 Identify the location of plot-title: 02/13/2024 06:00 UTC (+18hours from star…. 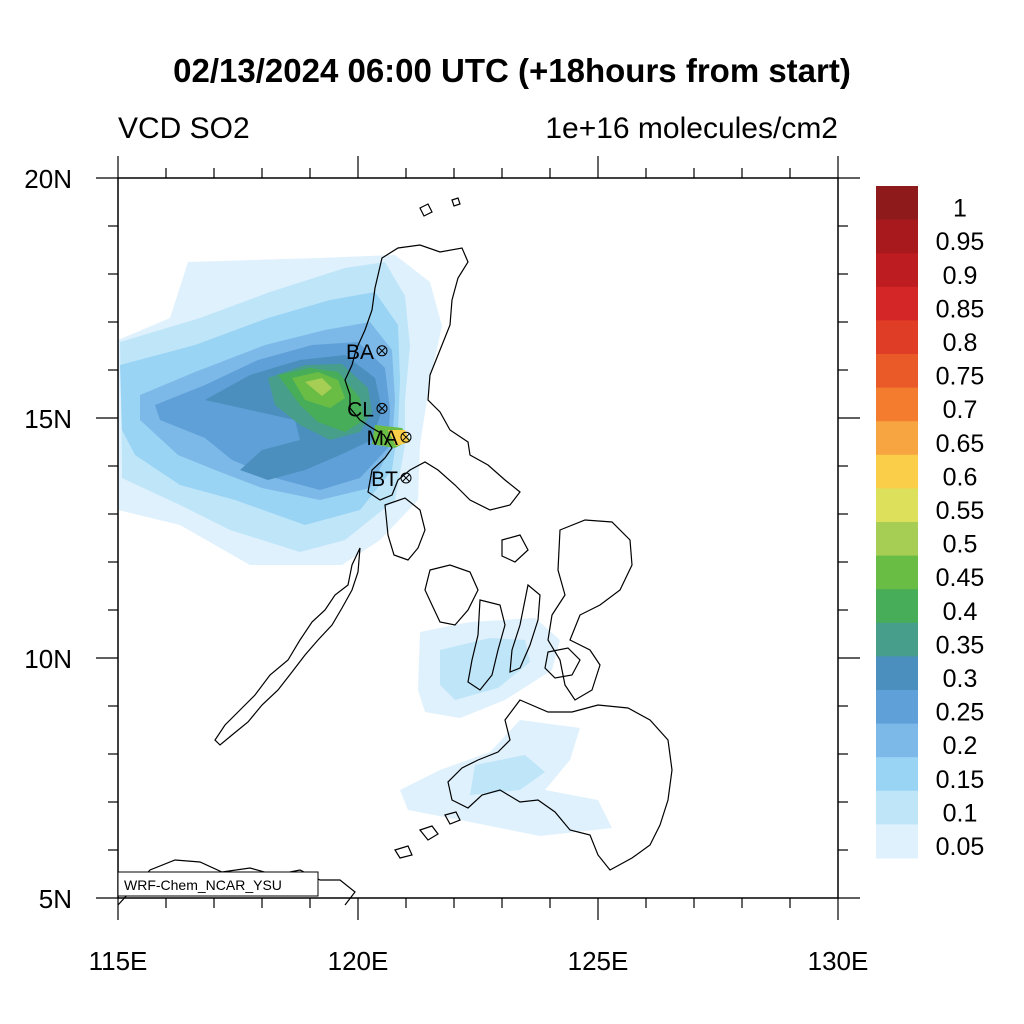
(512, 70).